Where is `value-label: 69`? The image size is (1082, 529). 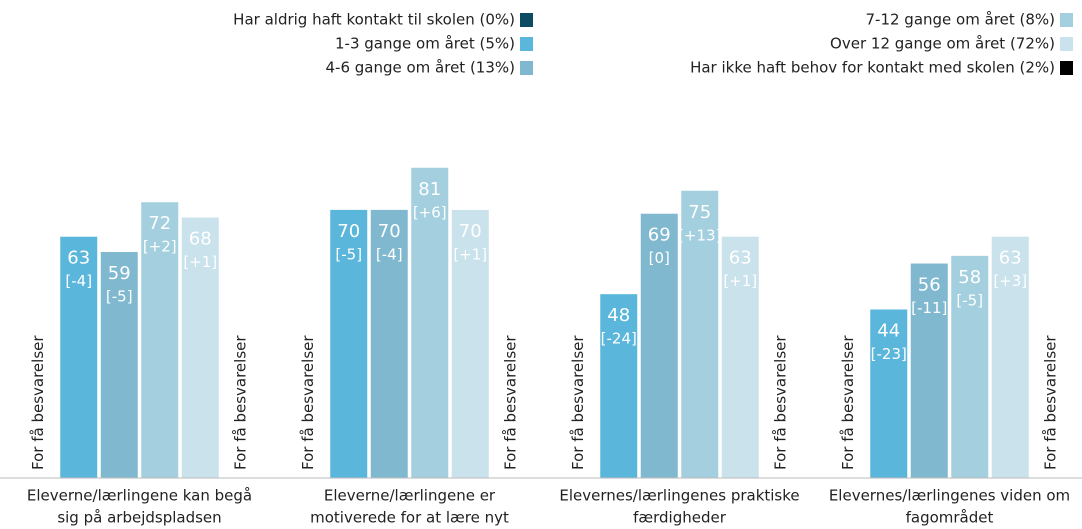
value-label: 69 is located at coordinates (659, 235).